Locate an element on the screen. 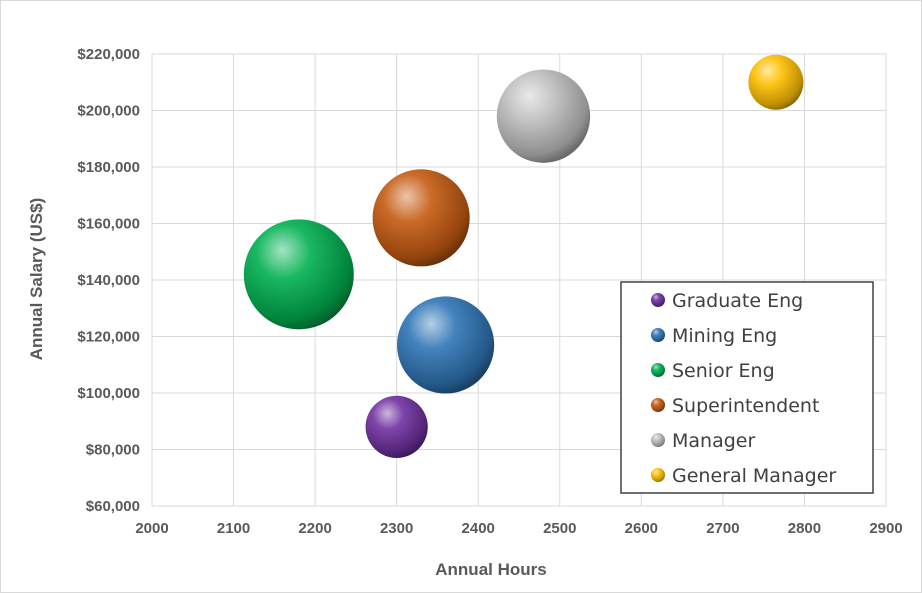 Image resolution: width=922 pixels, height=593 pixels. legend-entry: Manager is located at coordinates (713, 441).